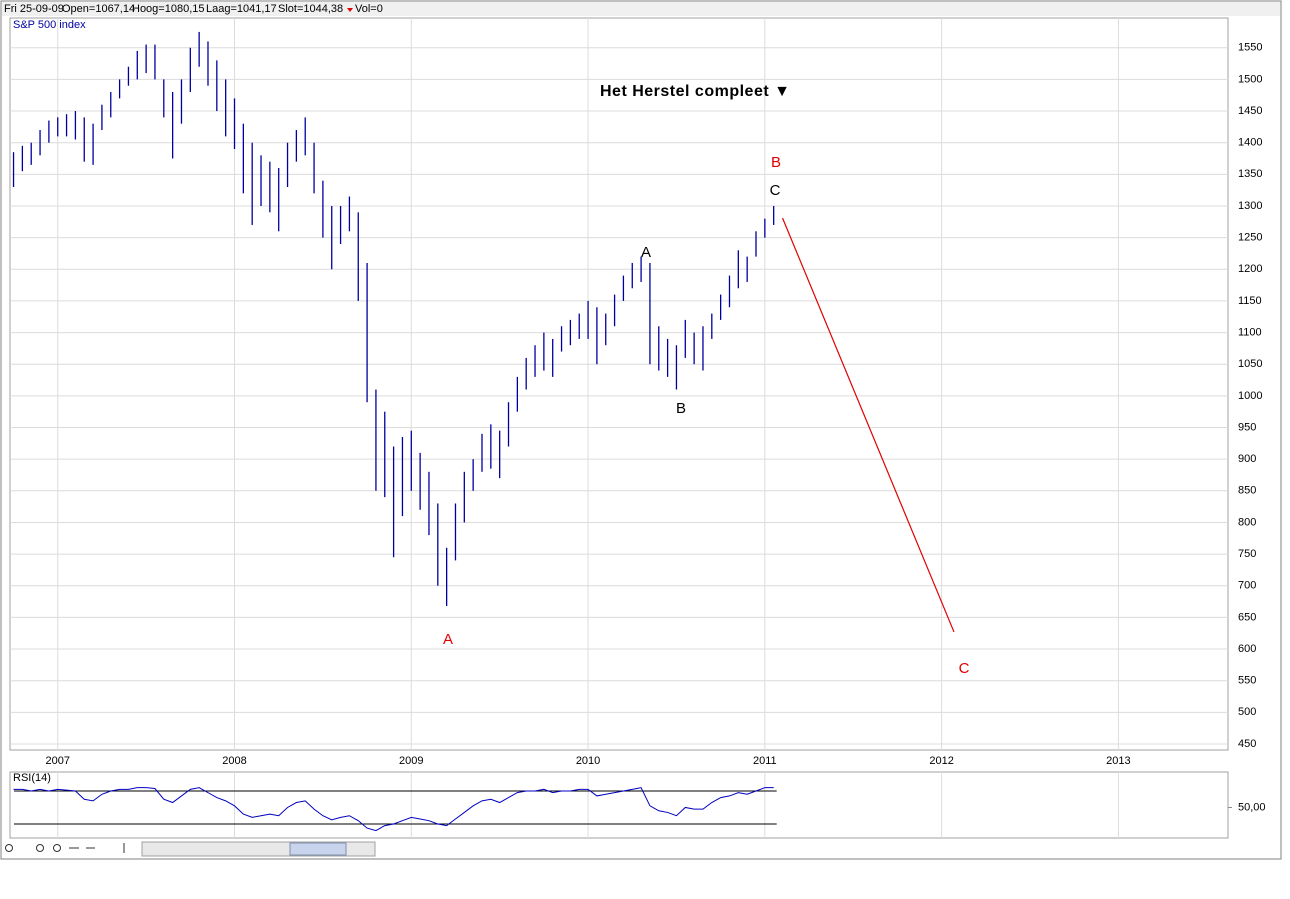  What do you see at coordinates (1247, 649) in the screenshot?
I see `y-tick-label: 600` at bounding box center [1247, 649].